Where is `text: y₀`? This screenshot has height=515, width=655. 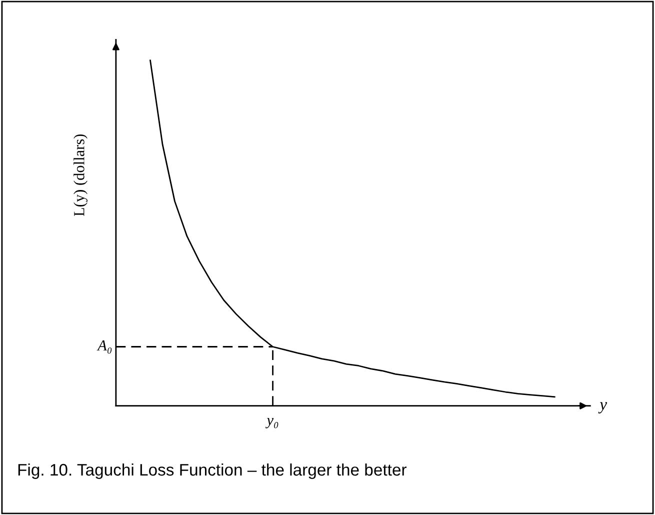 text: y₀ is located at coordinates (271, 423).